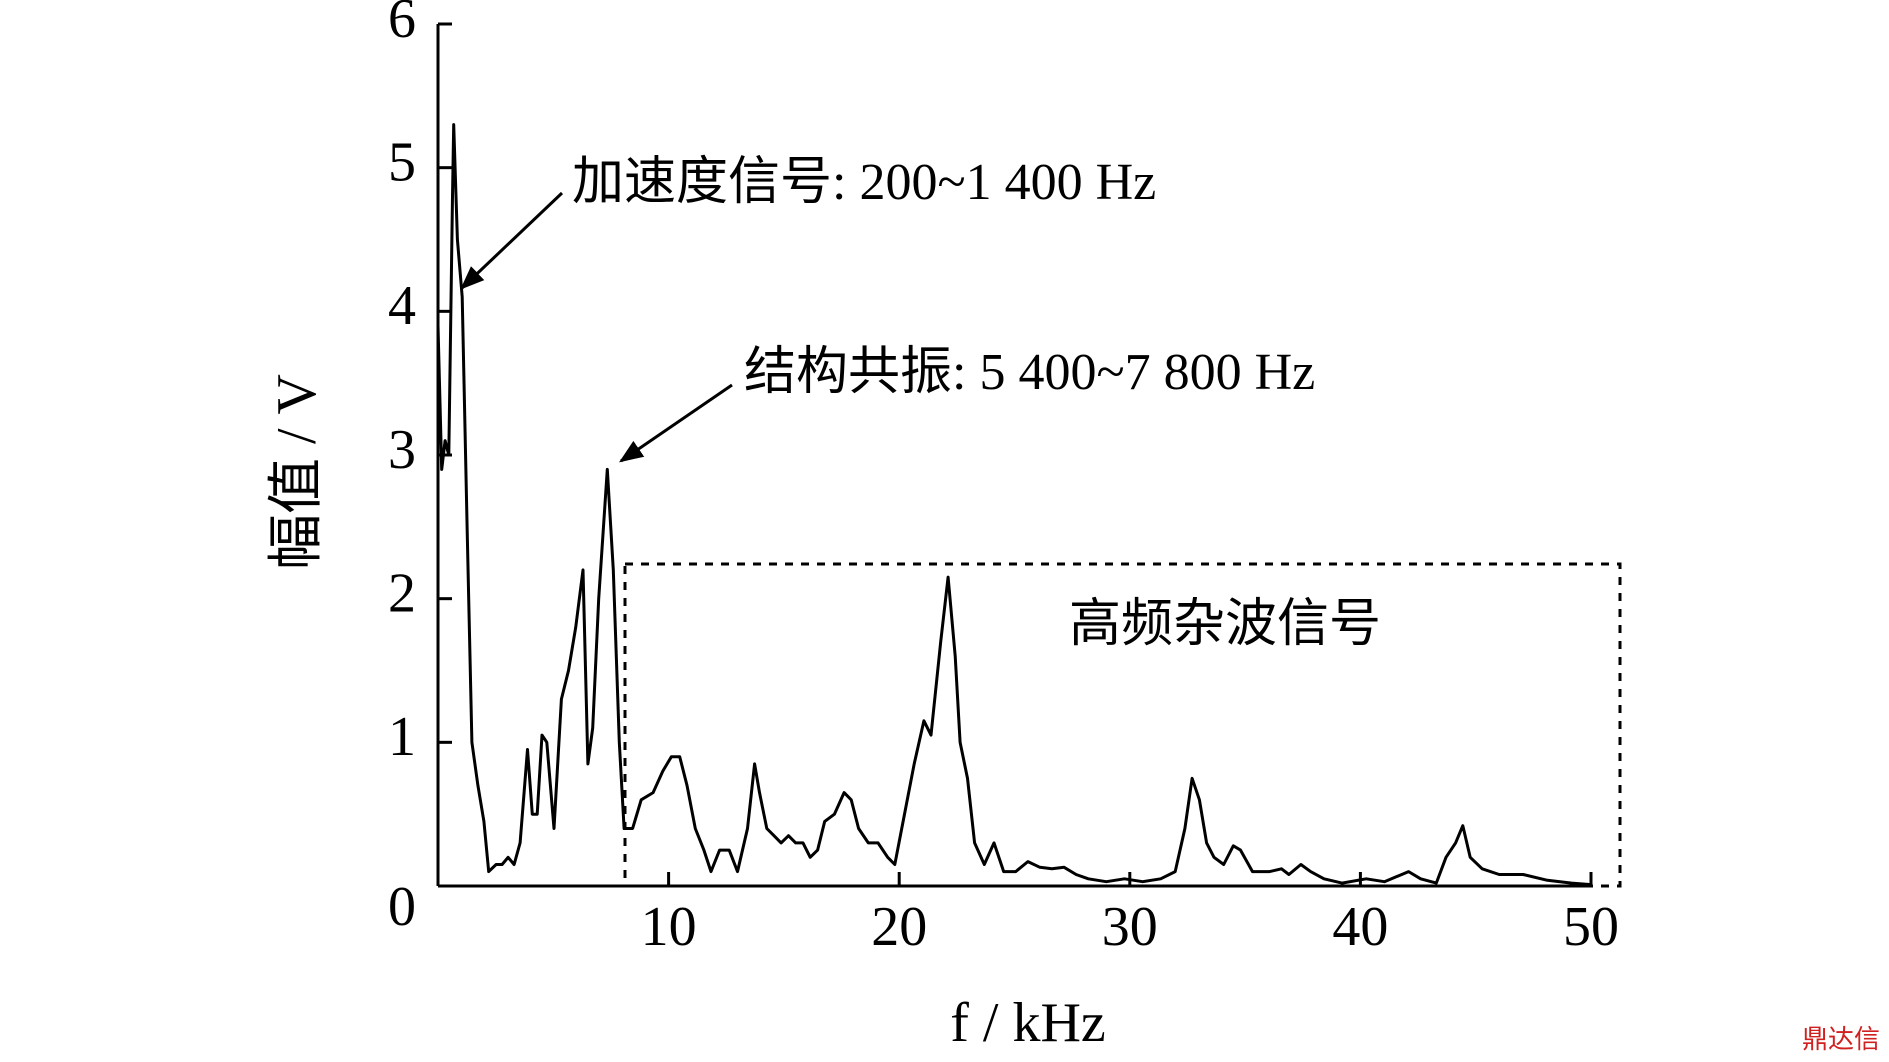 Image resolution: width=1889 pixels, height=1062 pixels. What do you see at coordinates (1591, 927) in the screenshot?
I see `x-tick-label: 50` at bounding box center [1591, 927].